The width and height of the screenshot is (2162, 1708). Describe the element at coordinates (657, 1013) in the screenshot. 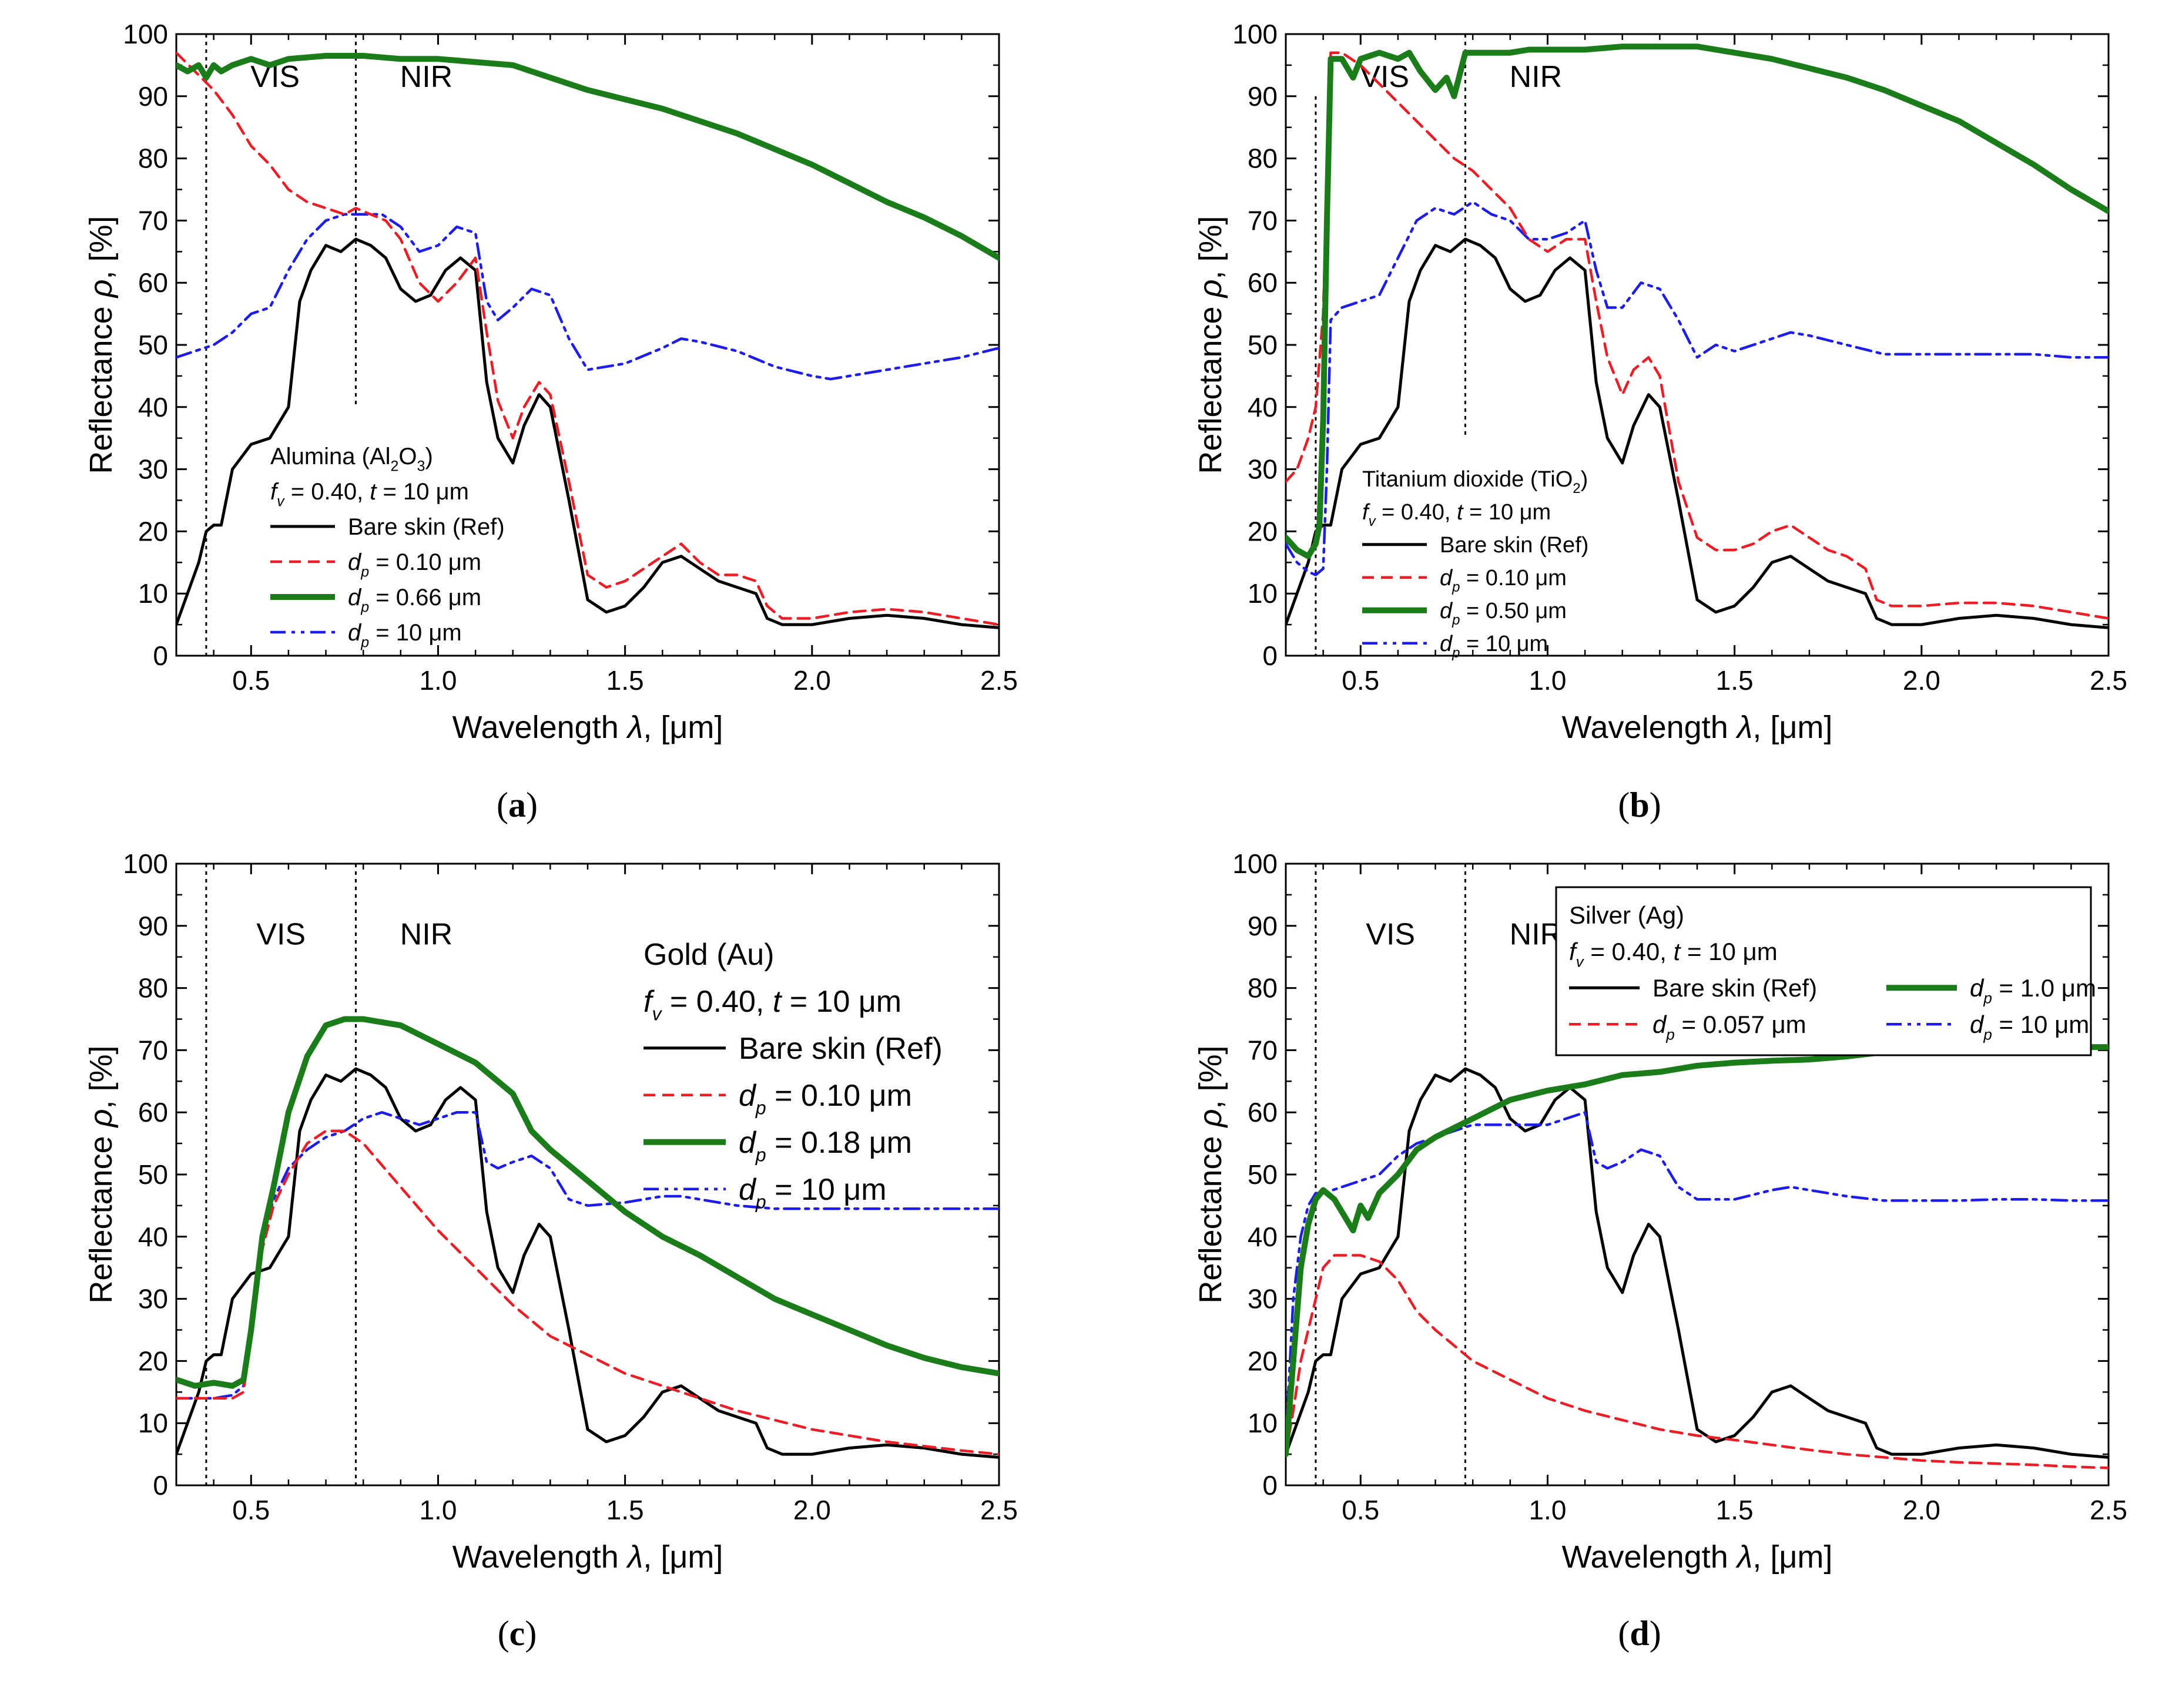

I see `volume-fraction-subscript: v` at that location.